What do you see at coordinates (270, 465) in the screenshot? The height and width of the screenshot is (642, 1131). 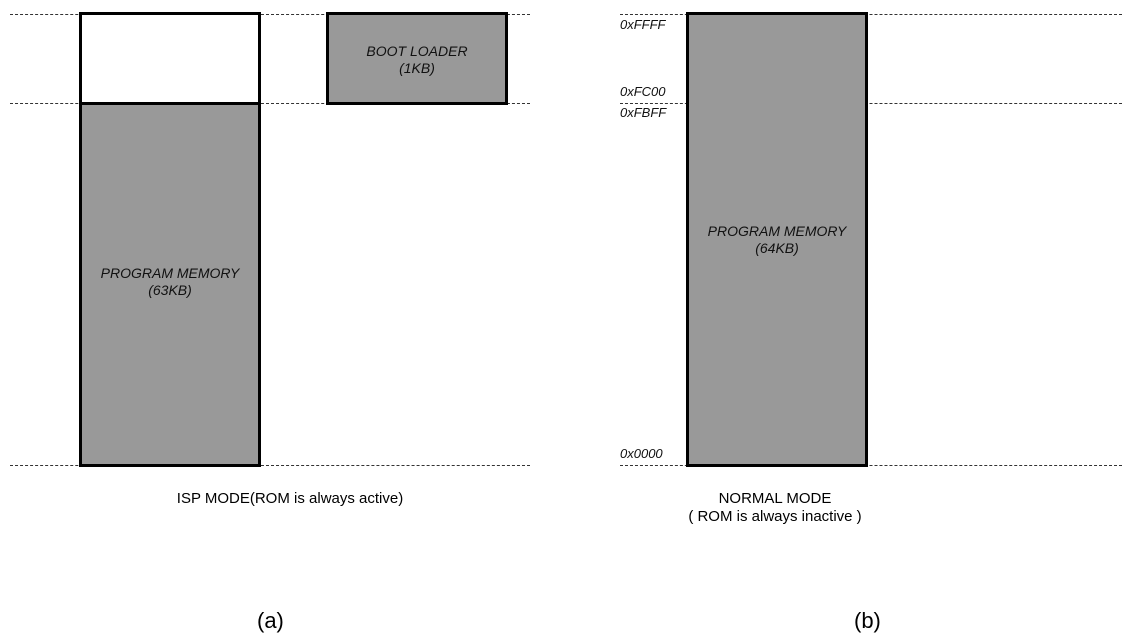 I see `guide-line-bottom-a` at bounding box center [270, 465].